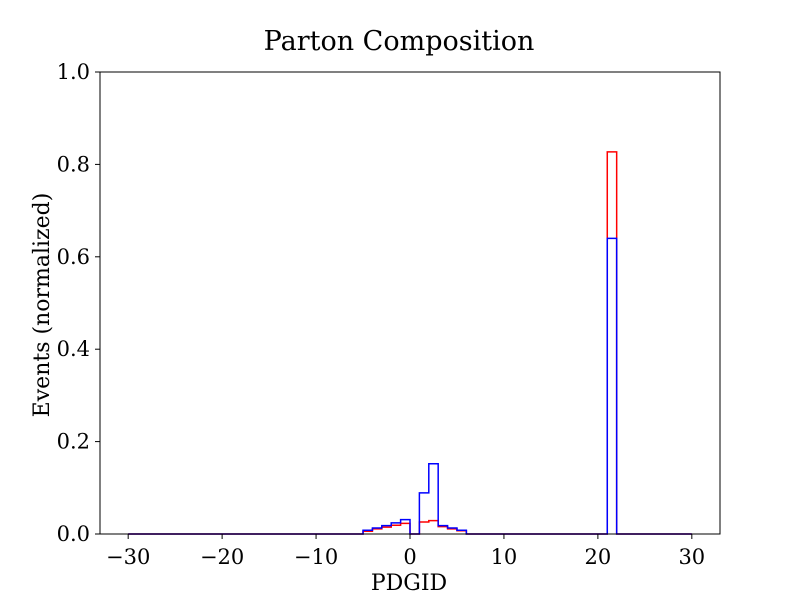 This screenshot has height=600, width=800. Describe the element at coordinates (42, 305) in the screenshot. I see `y-axis-label: Events (normalized)` at that location.